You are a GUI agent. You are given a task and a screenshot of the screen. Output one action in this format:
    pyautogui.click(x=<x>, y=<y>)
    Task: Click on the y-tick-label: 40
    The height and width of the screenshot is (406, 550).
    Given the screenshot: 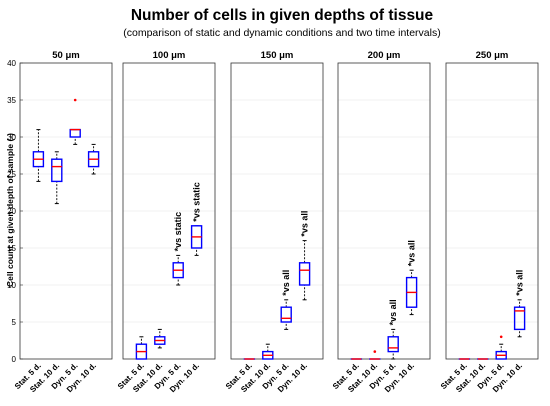 What is the action you would take?
    pyautogui.click(x=11, y=63)
    